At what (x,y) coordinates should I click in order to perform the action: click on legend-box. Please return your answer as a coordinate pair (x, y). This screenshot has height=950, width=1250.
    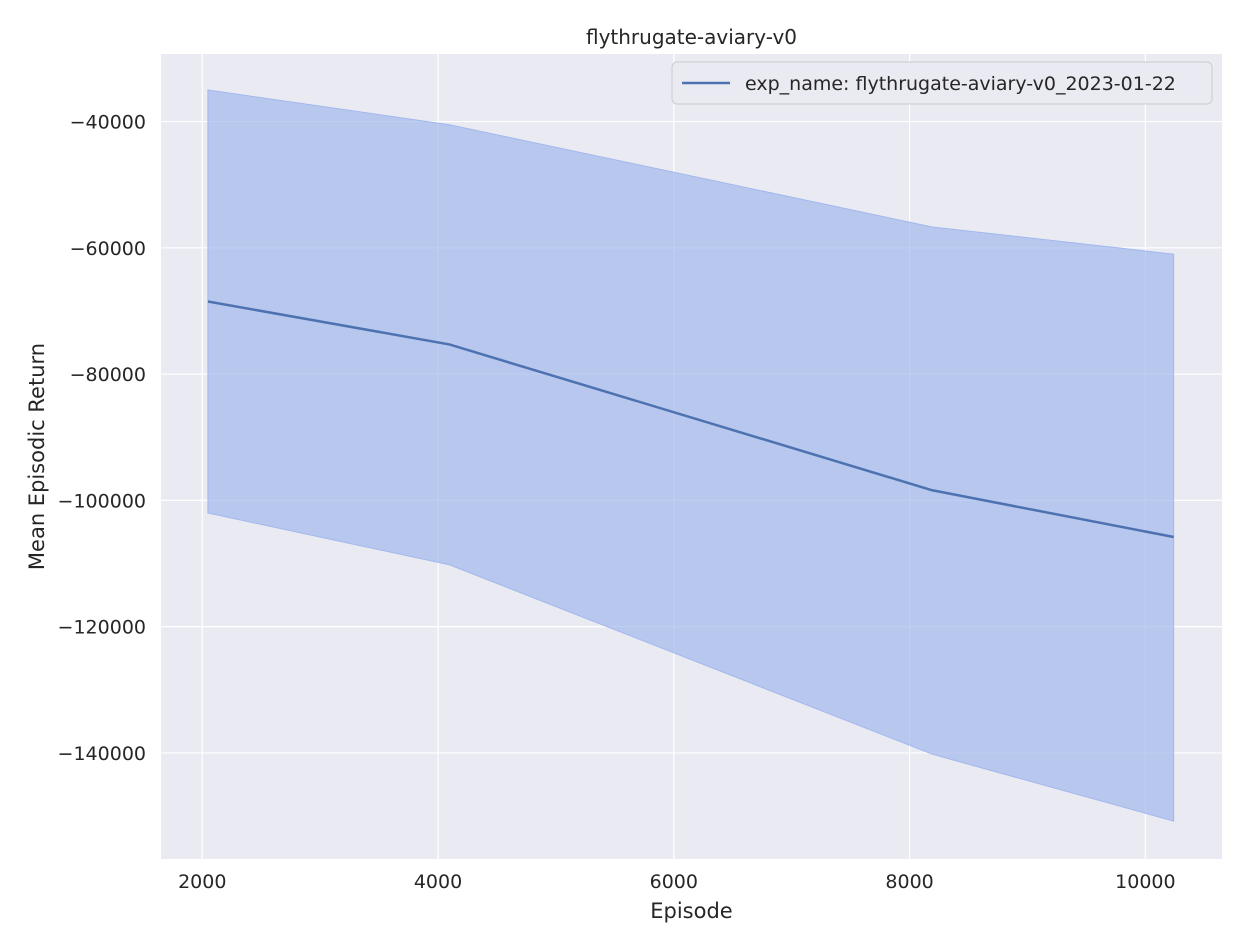
    Looking at the image, I should click on (942, 83).